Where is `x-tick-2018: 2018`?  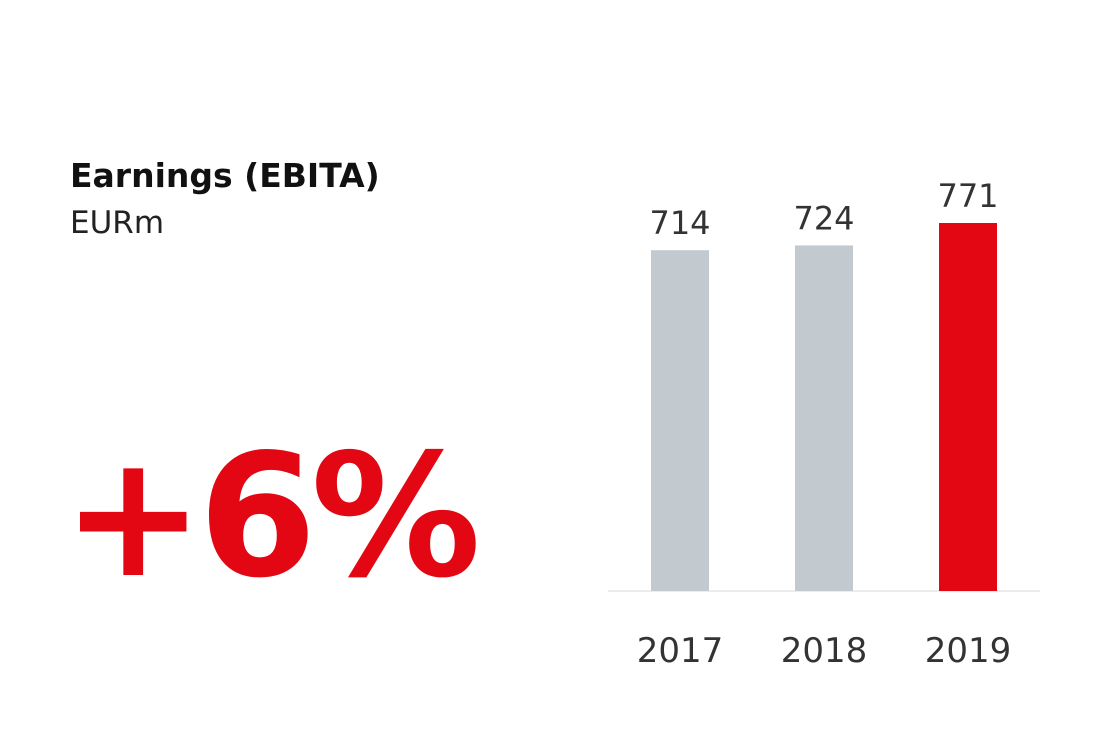
x-tick-2018: 2018 is located at coordinates (824, 651).